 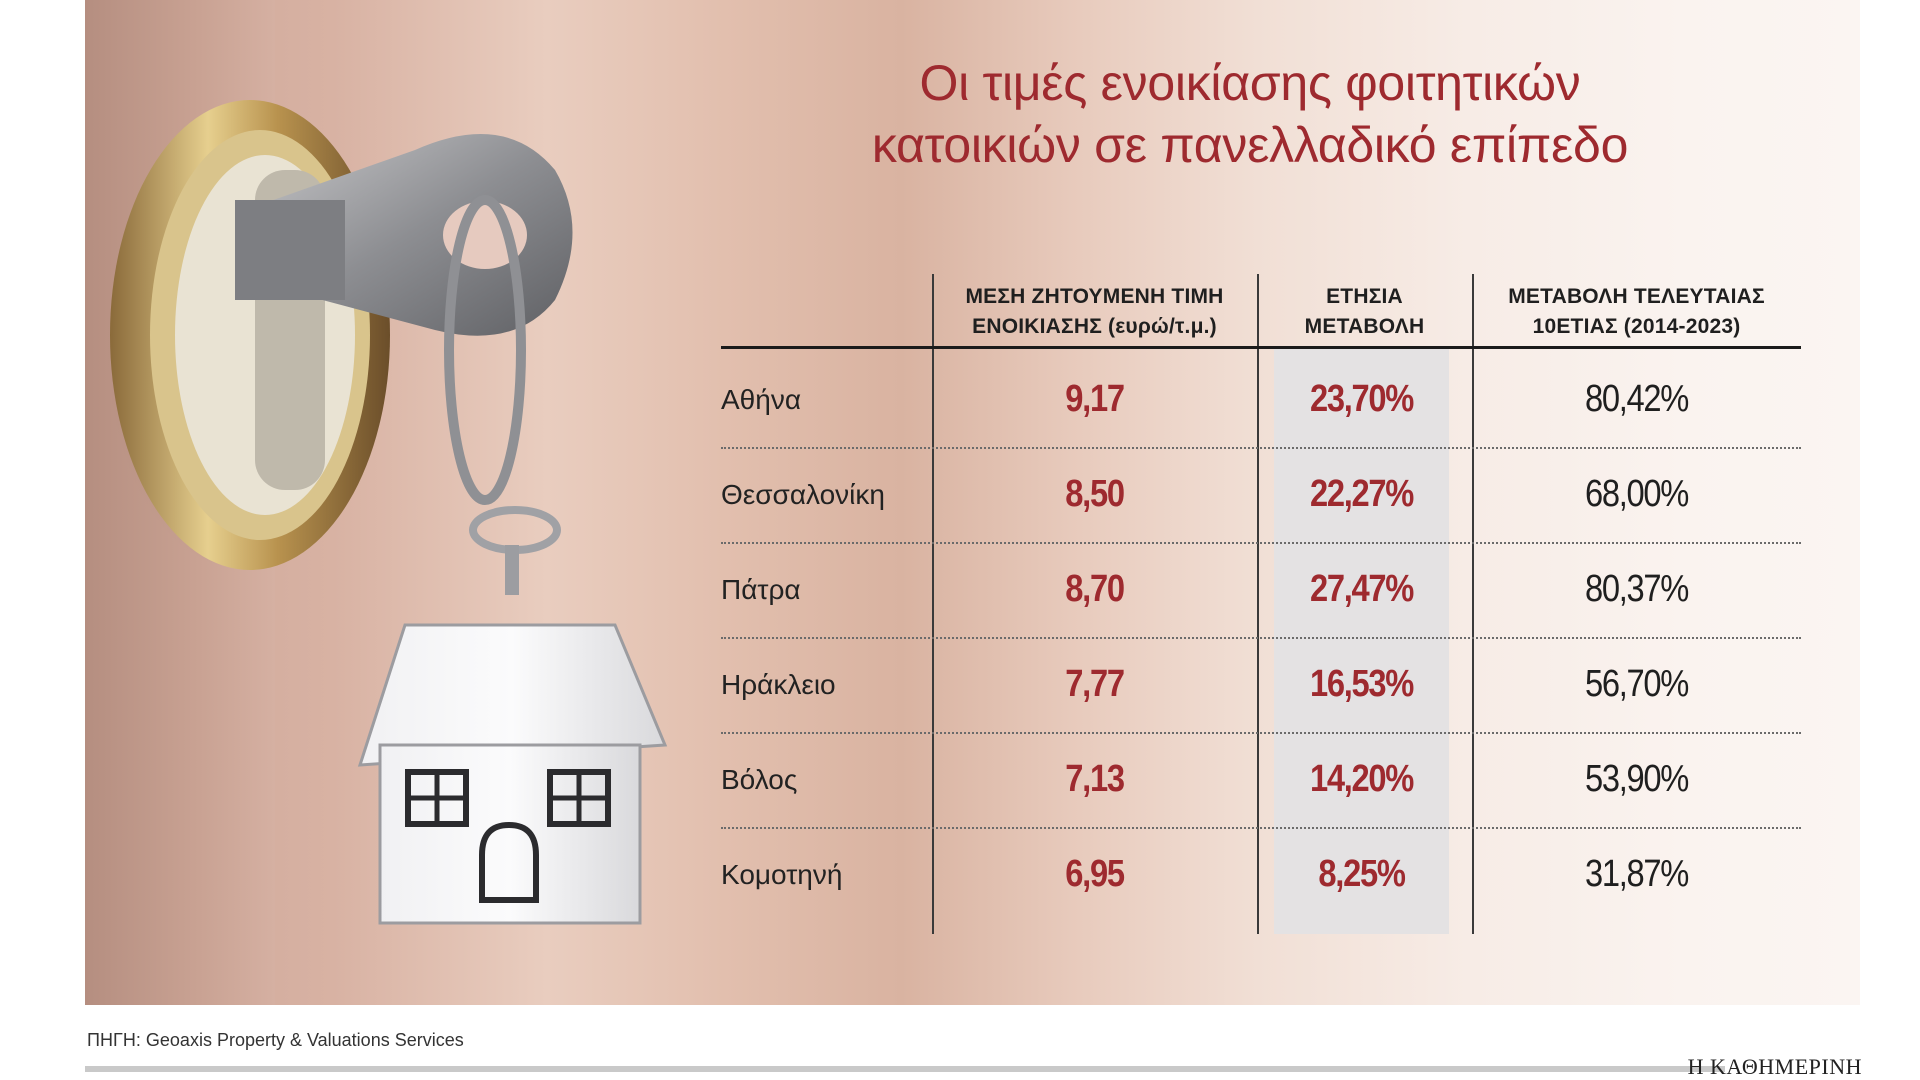 I want to click on price-value: 8,70, so click(x=1095, y=589).